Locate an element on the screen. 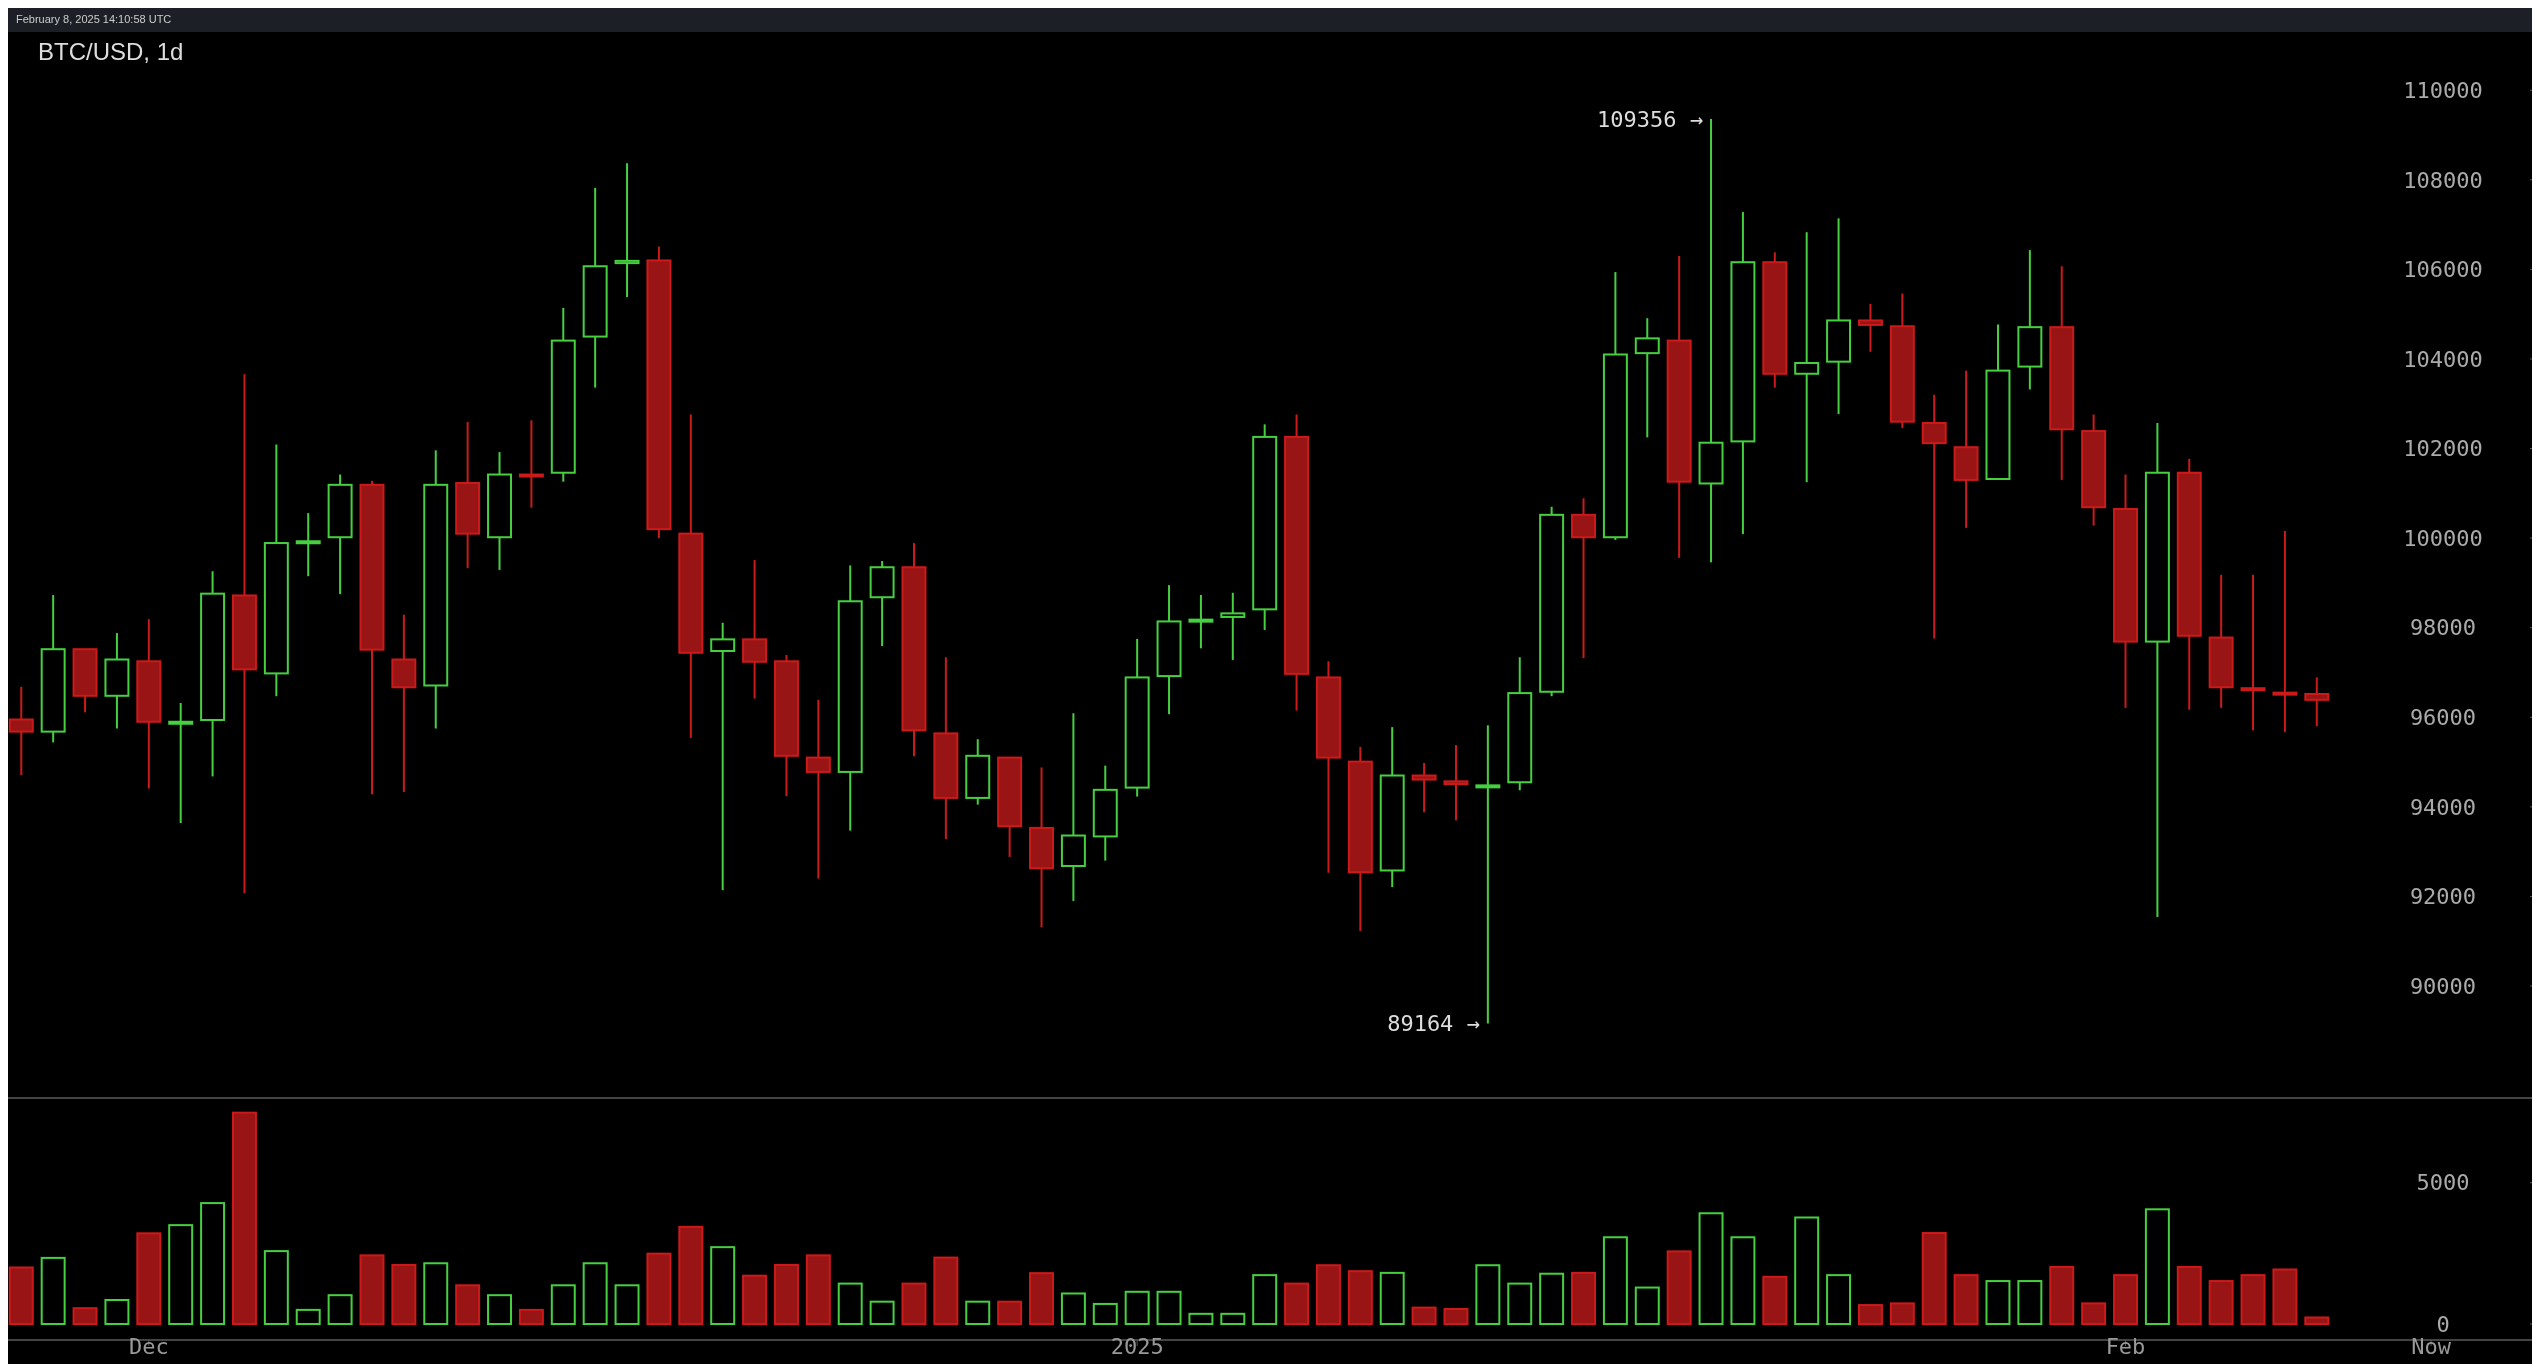  y-tick-label: 5000 is located at coordinates (2443, 1183).